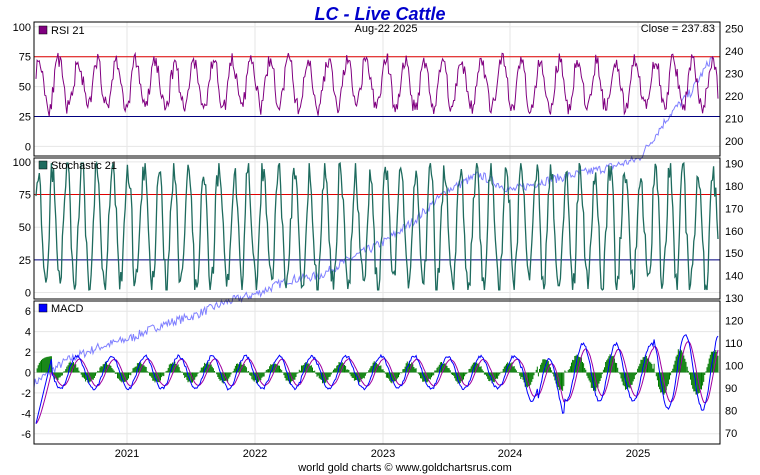 The image size is (760, 475). I want to click on price-tick-label: 70, so click(731, 434).